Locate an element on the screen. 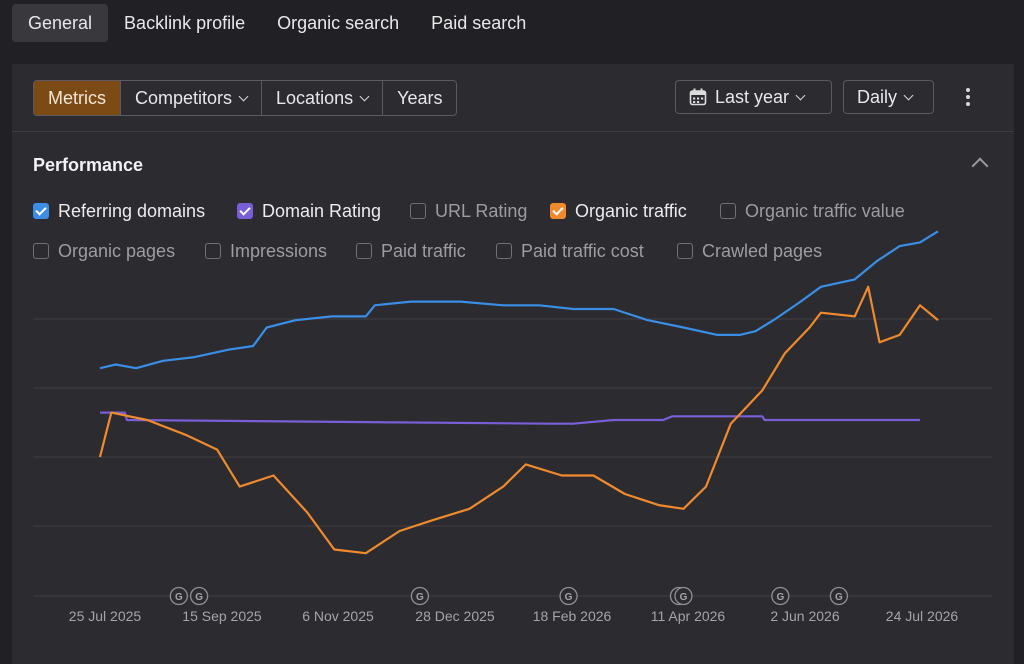  metric-toggle-domain-rating: Domain Rating is located at coordinates (309, 211).